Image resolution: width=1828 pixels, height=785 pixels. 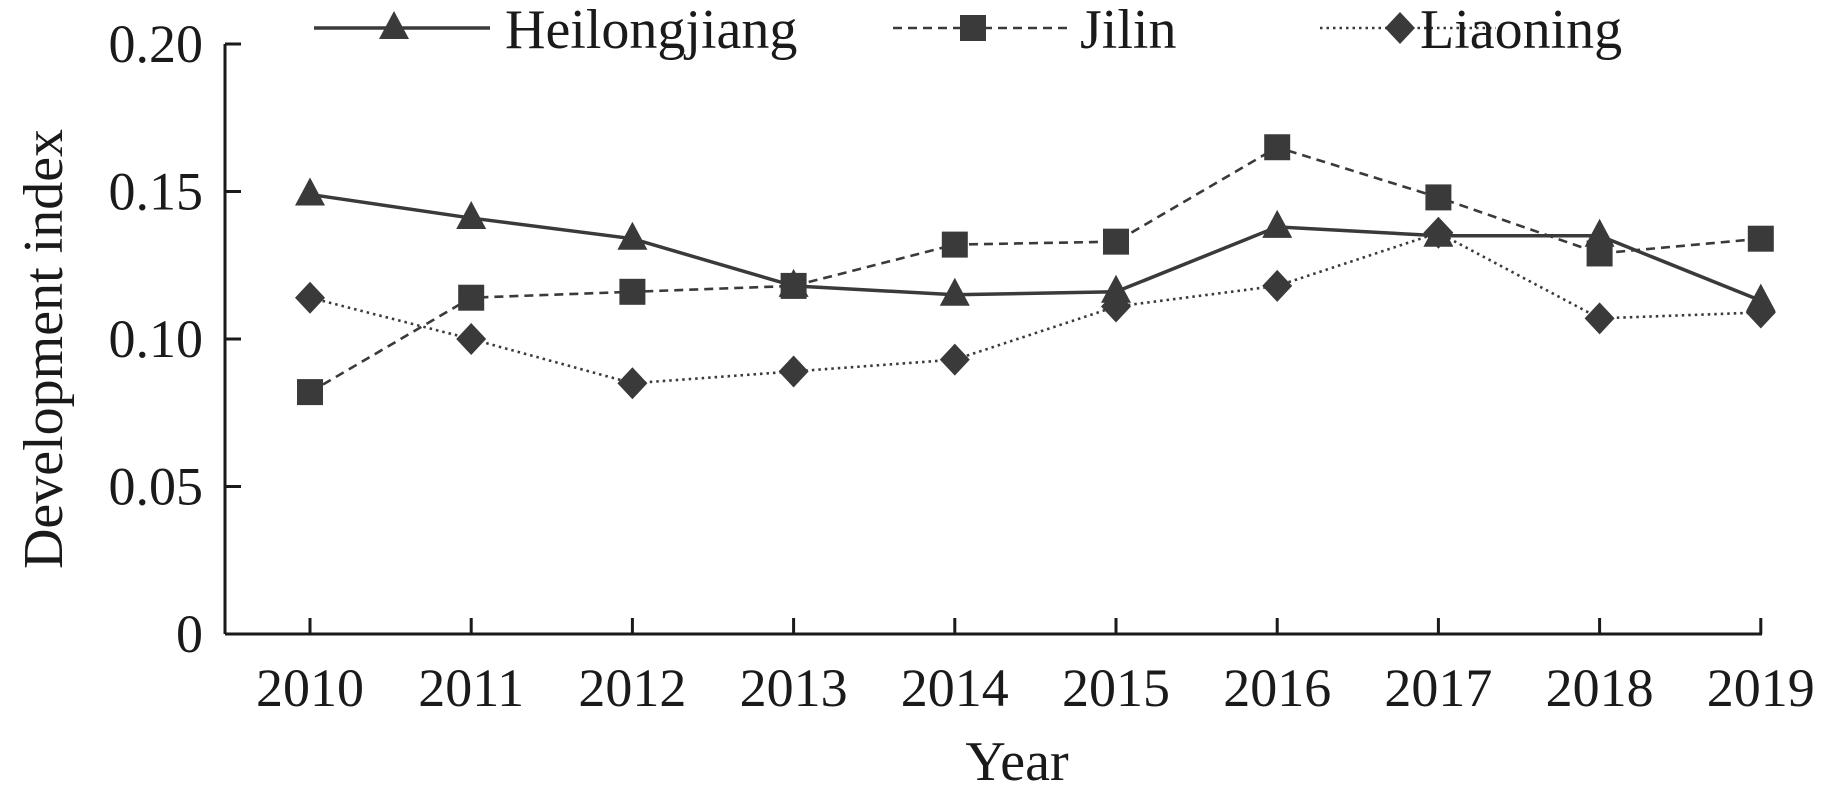 I want to click on legend-label-heilongjiang: Heilongjiang, so click(x=651, y=30).